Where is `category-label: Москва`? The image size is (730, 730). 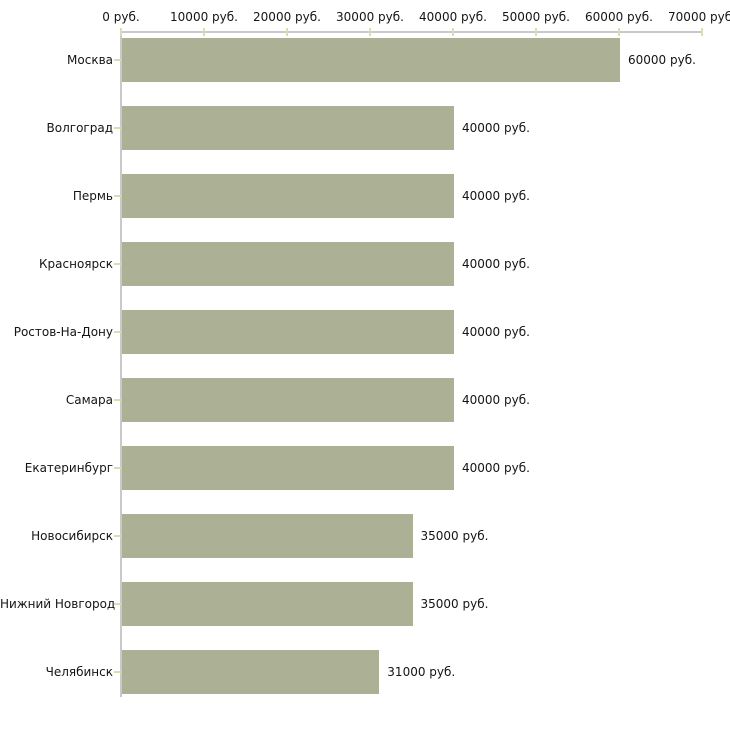
category-label: Москва is located at coordinates (90, 60).